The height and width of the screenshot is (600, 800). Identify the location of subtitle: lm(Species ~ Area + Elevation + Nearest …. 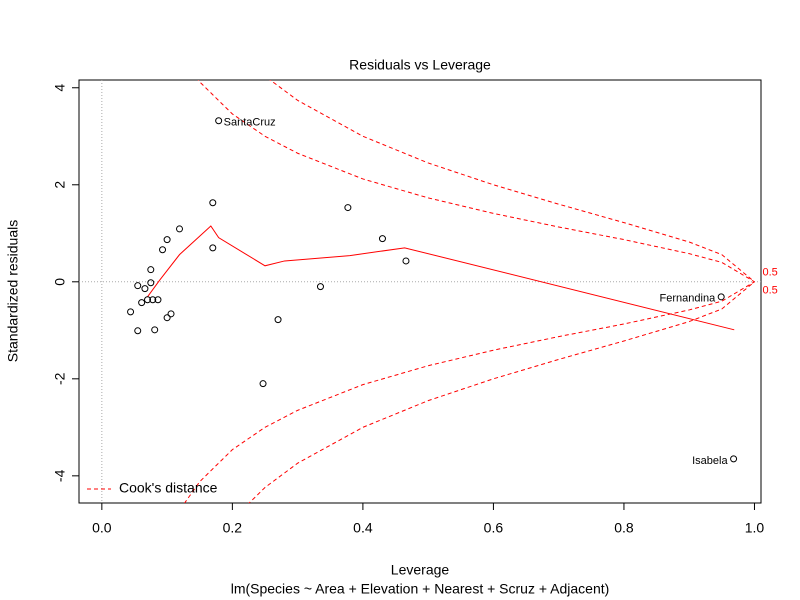
(420, 589).